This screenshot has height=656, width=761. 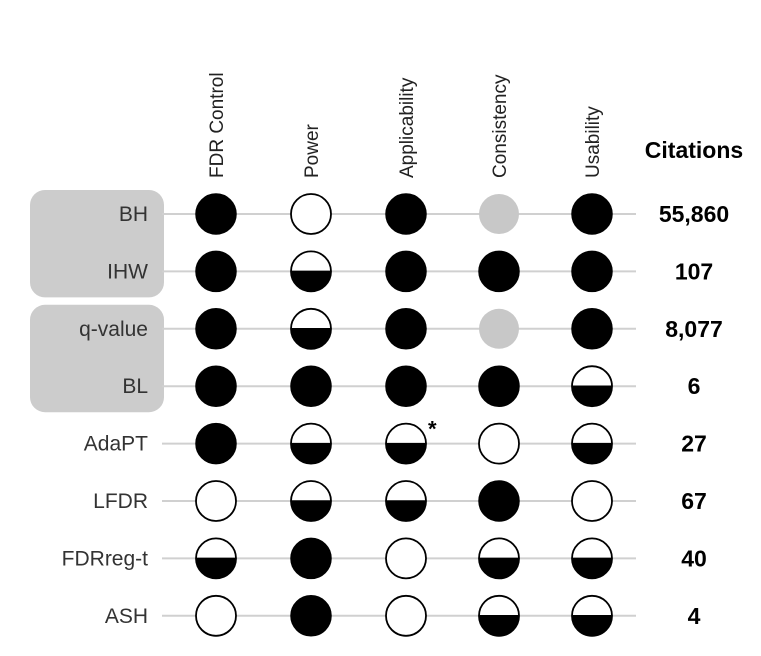 I want to click on rating-full-ihw-consistency, so click(x=499, y=271).